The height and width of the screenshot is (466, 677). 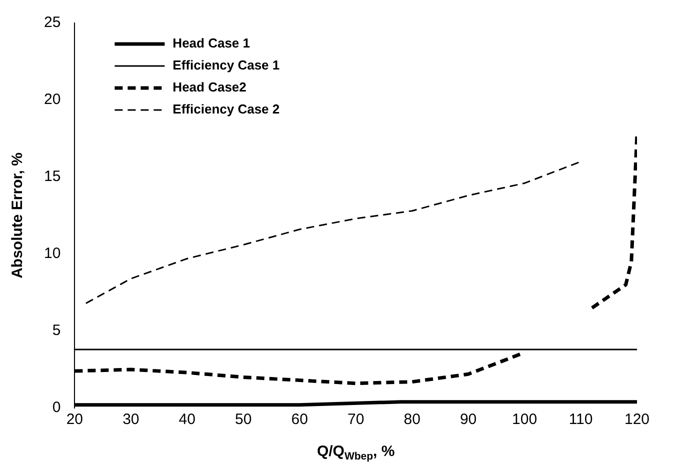 What do you see at coordinates (226, 65) in the screenshot?
I see `legend-label: Efficiency Case 1` at bounding box center [226, 65].